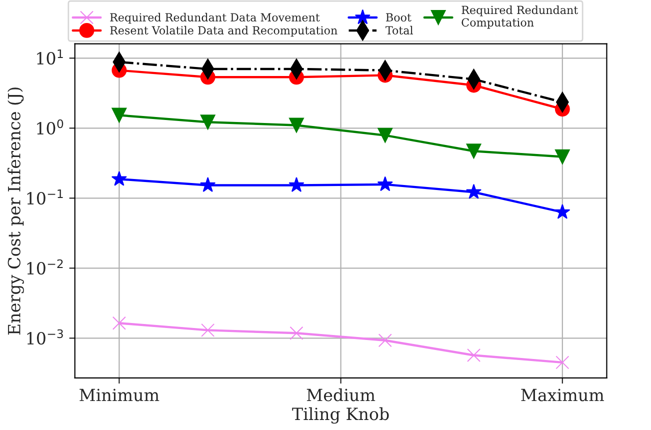 Image resolution: width=651 pixels, height=430 pixels. What do you see at coordinates (399, 17) in the screenshot?
I see `legend-label: Boot` at bounding box center [399, 17].